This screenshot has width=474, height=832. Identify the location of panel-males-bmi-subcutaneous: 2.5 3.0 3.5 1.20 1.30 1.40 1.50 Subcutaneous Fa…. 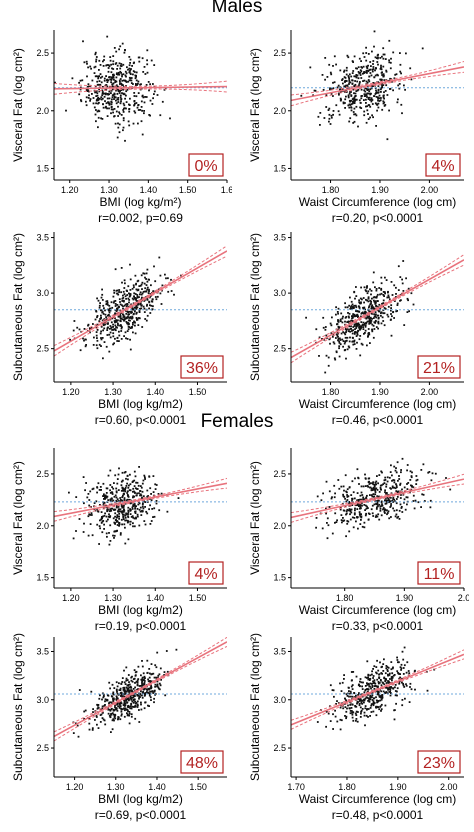
(116, 324).